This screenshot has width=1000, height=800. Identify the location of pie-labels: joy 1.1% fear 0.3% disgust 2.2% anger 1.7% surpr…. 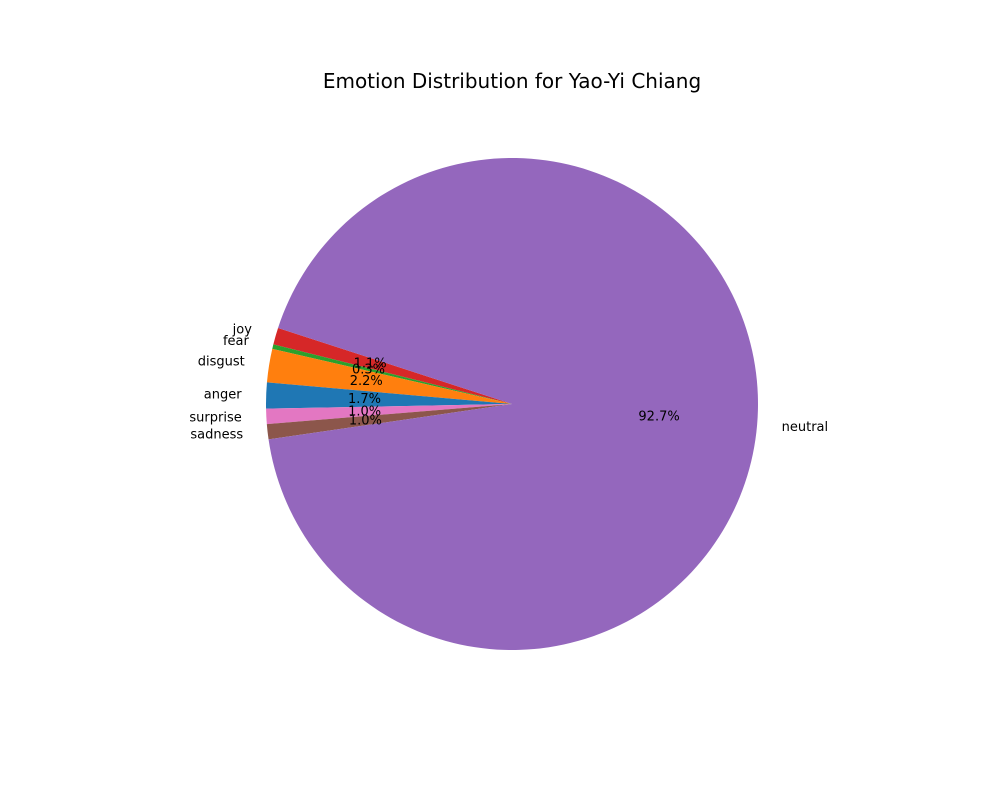
(508, 382).